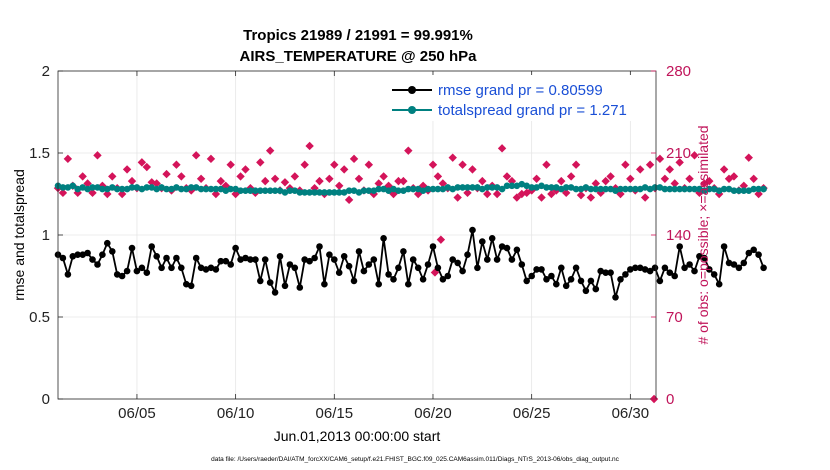  I want to click on legend-spread-marker, so click(412, 110).